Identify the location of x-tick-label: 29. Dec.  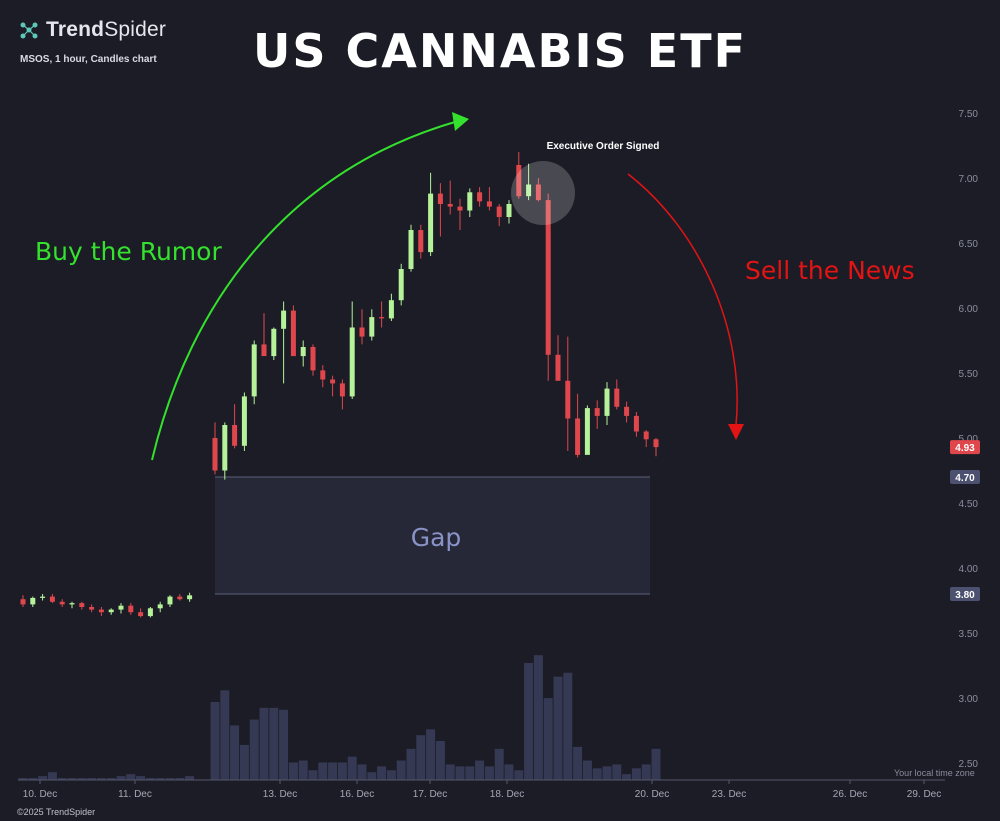
(924, 794).